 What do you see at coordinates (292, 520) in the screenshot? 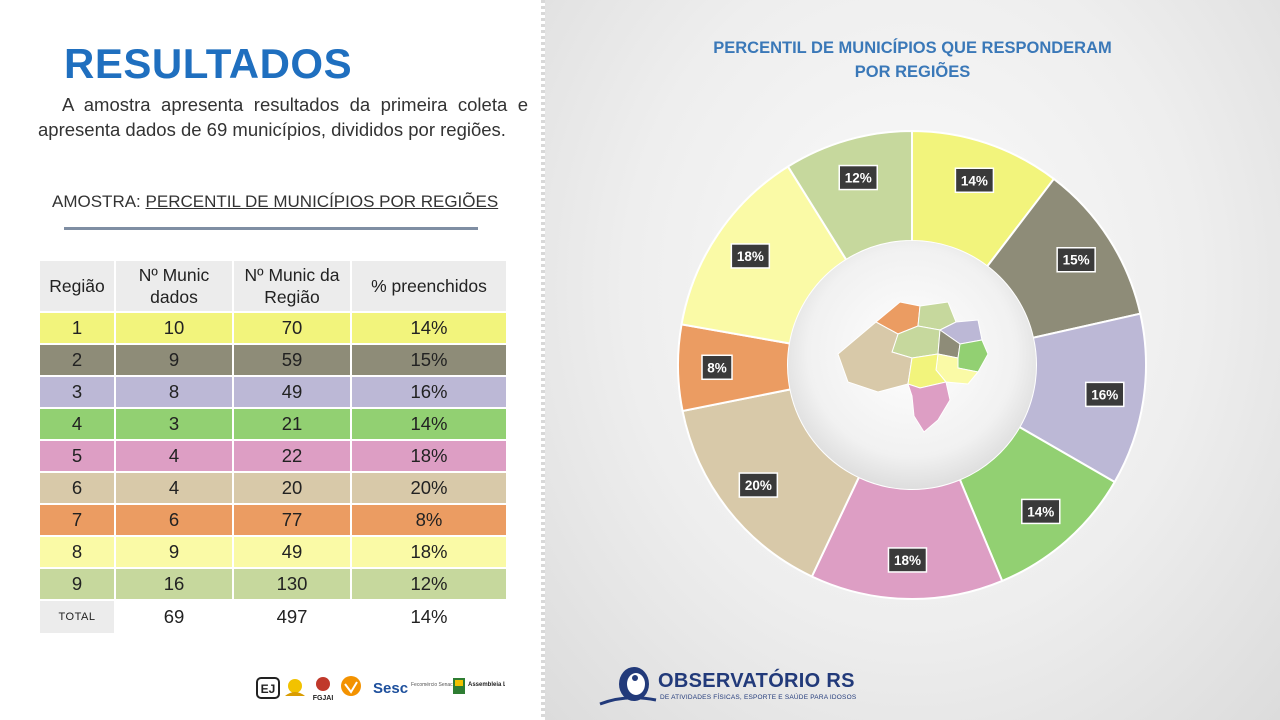
I see `cell-munic-regiao: 77` at bounding box center [292, 520].